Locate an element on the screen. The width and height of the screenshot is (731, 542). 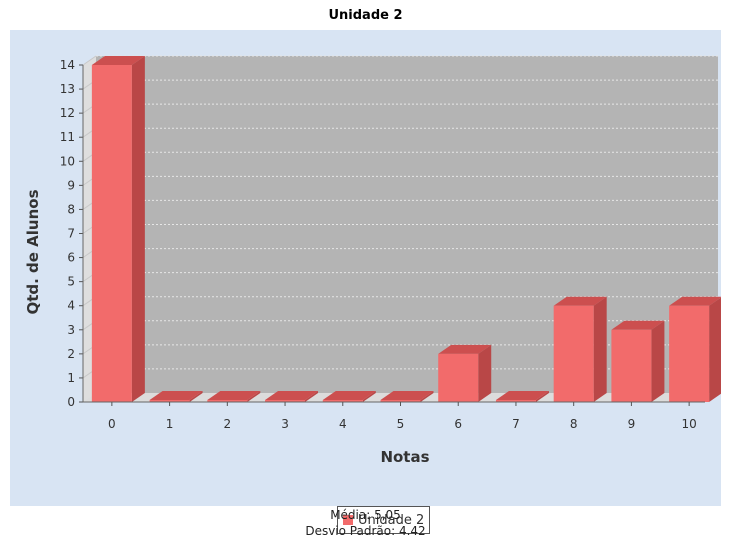
legend-swatch is located at coordinates (348, 520).